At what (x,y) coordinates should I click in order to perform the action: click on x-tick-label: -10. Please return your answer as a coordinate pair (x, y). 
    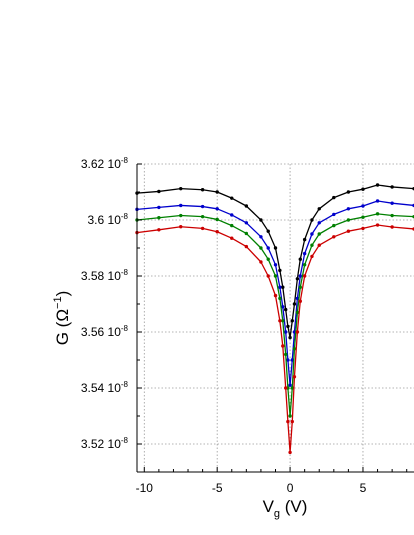
    Looking at the image, I should click on (145, 488).